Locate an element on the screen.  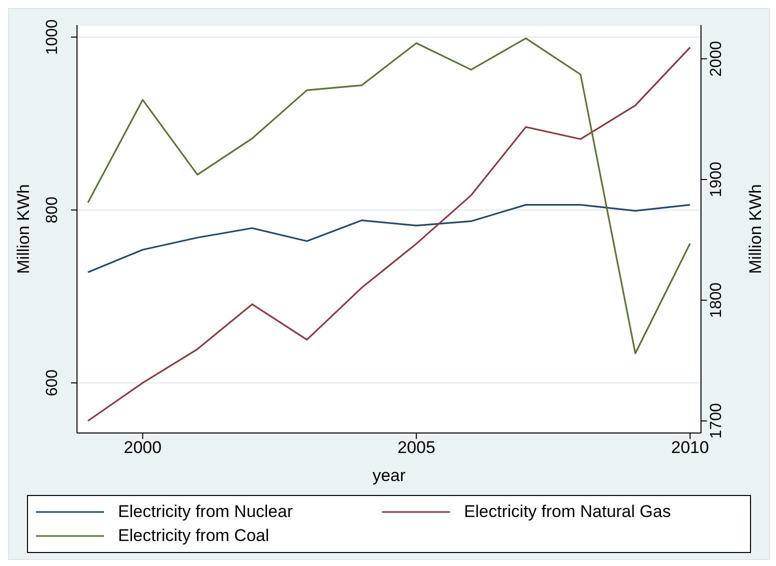
y2-axis-title: Million KWh is located at coordinates (756, 229).